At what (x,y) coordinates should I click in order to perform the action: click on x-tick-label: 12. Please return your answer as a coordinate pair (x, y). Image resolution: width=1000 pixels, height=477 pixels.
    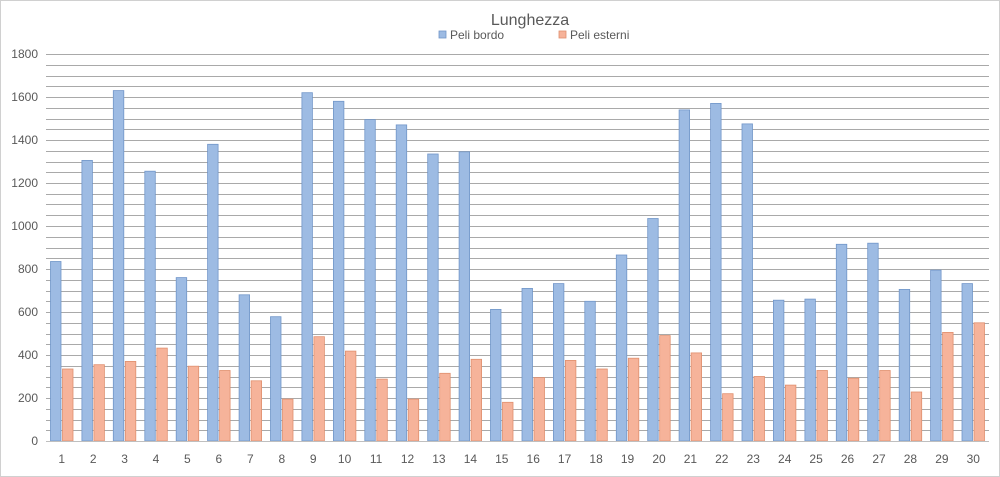
    Looking at the image, I should click on (408, 459).